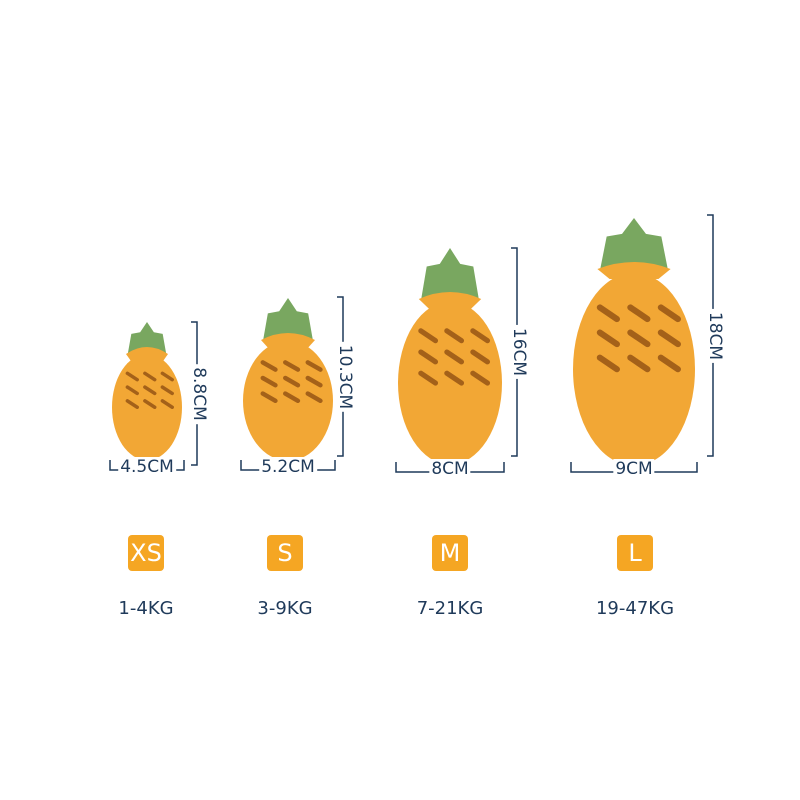 This screenshot has width=800, height=800. Describe the element at coordinates (199, 393) in the screenshot. I see `height-label: 8.8CM` at that location.